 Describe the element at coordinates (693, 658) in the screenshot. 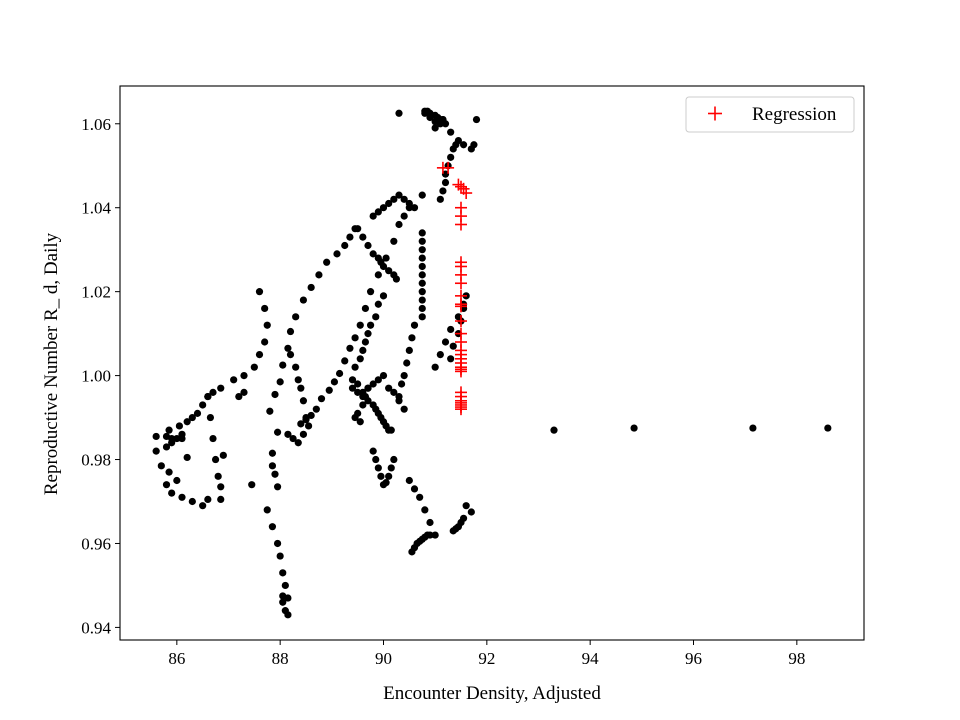

I see `x-tick-label: 96` at that location.